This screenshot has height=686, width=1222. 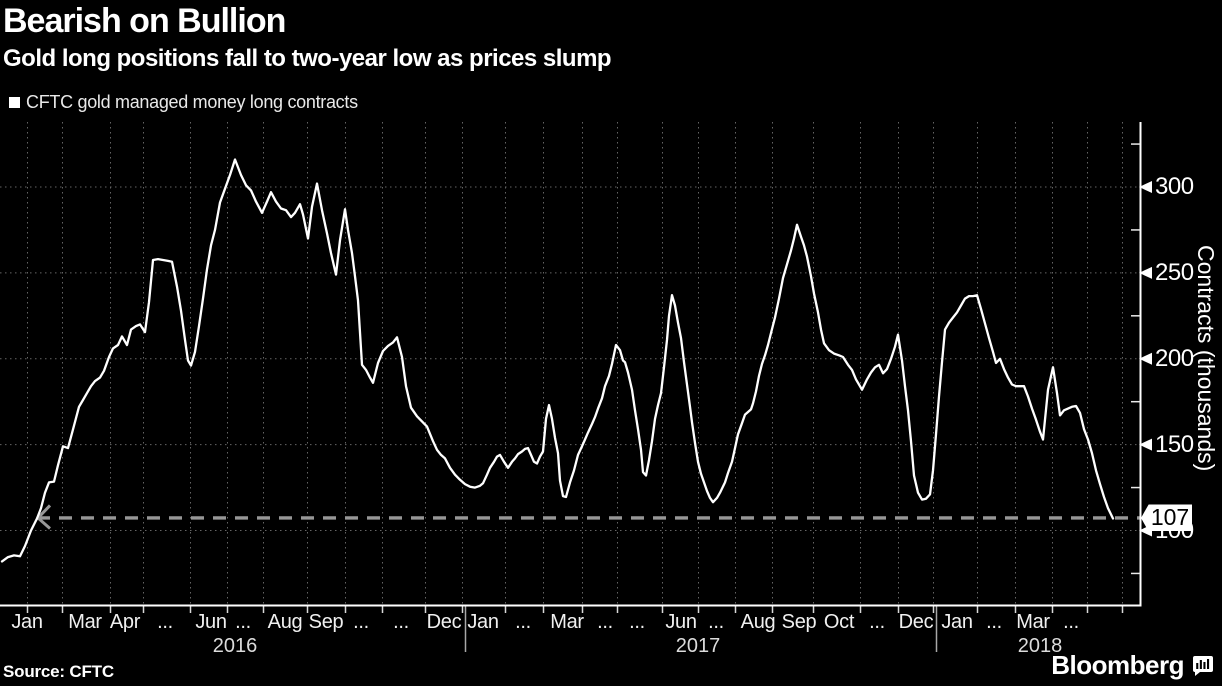 What do you see at coordinates (1174, 444) in the screenshot?
I see `y-tick-label: 150` at bounding box center [1174, 444].